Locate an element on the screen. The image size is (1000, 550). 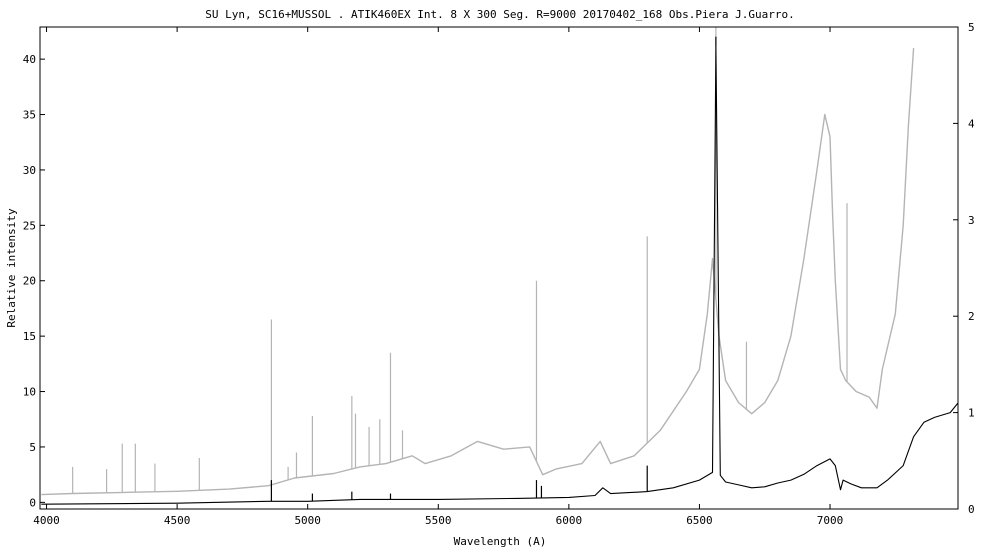
y-right-tick-label-2: 2 is located at coordinates (971, 316).